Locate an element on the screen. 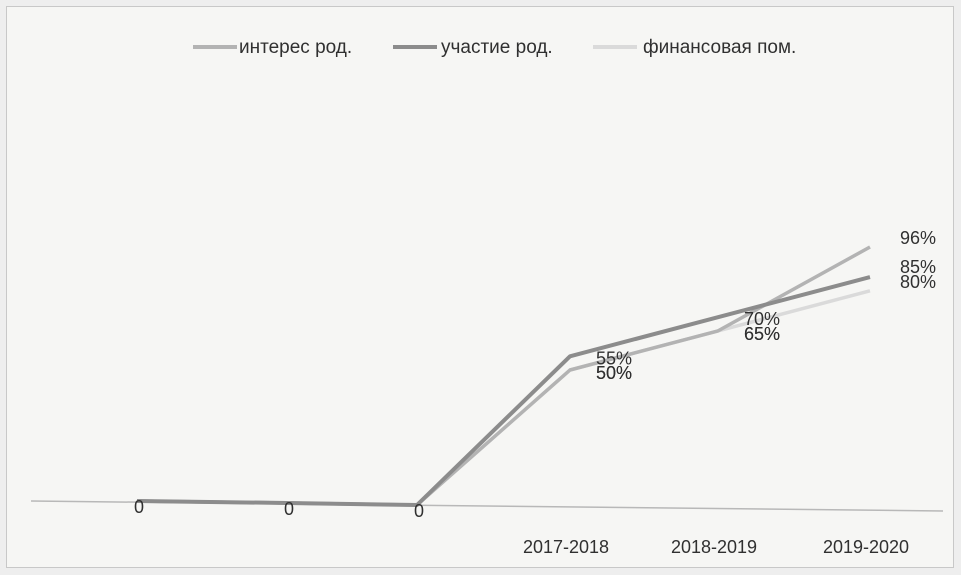 Image resolution: width=961 pixels, height=575 pixels. data-label: 70% is located at coordinates (762, 319).